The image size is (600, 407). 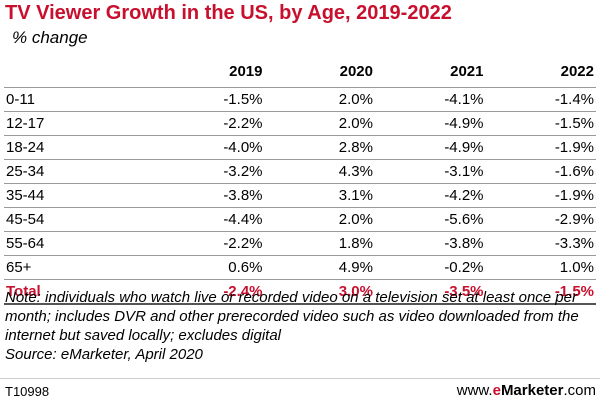 I want to click on row-label: Total, so click(x=79, y=292).